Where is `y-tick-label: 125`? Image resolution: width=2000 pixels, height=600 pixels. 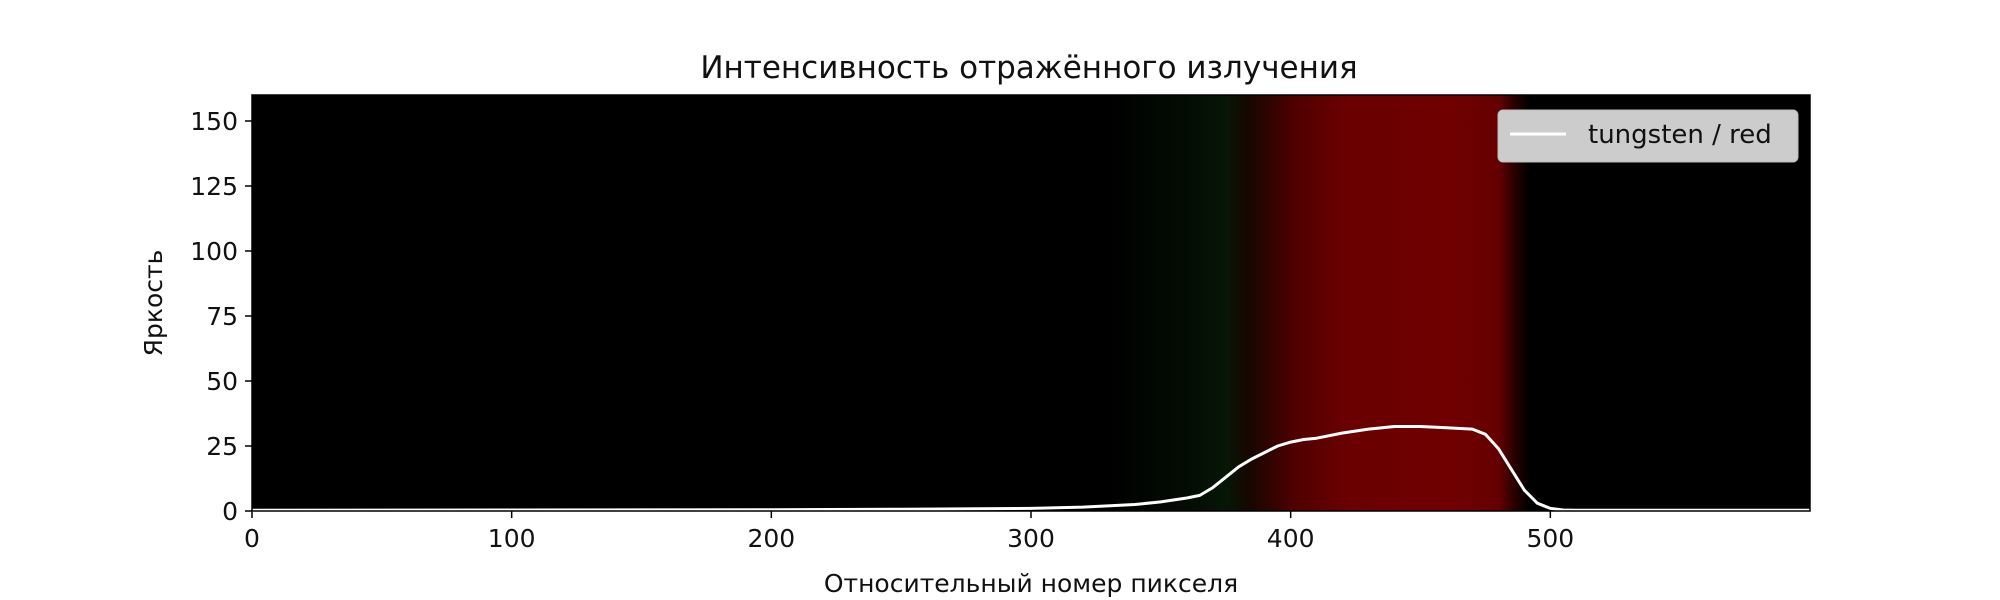 y-tick-label: 125 is located at coordinates (214, 186).